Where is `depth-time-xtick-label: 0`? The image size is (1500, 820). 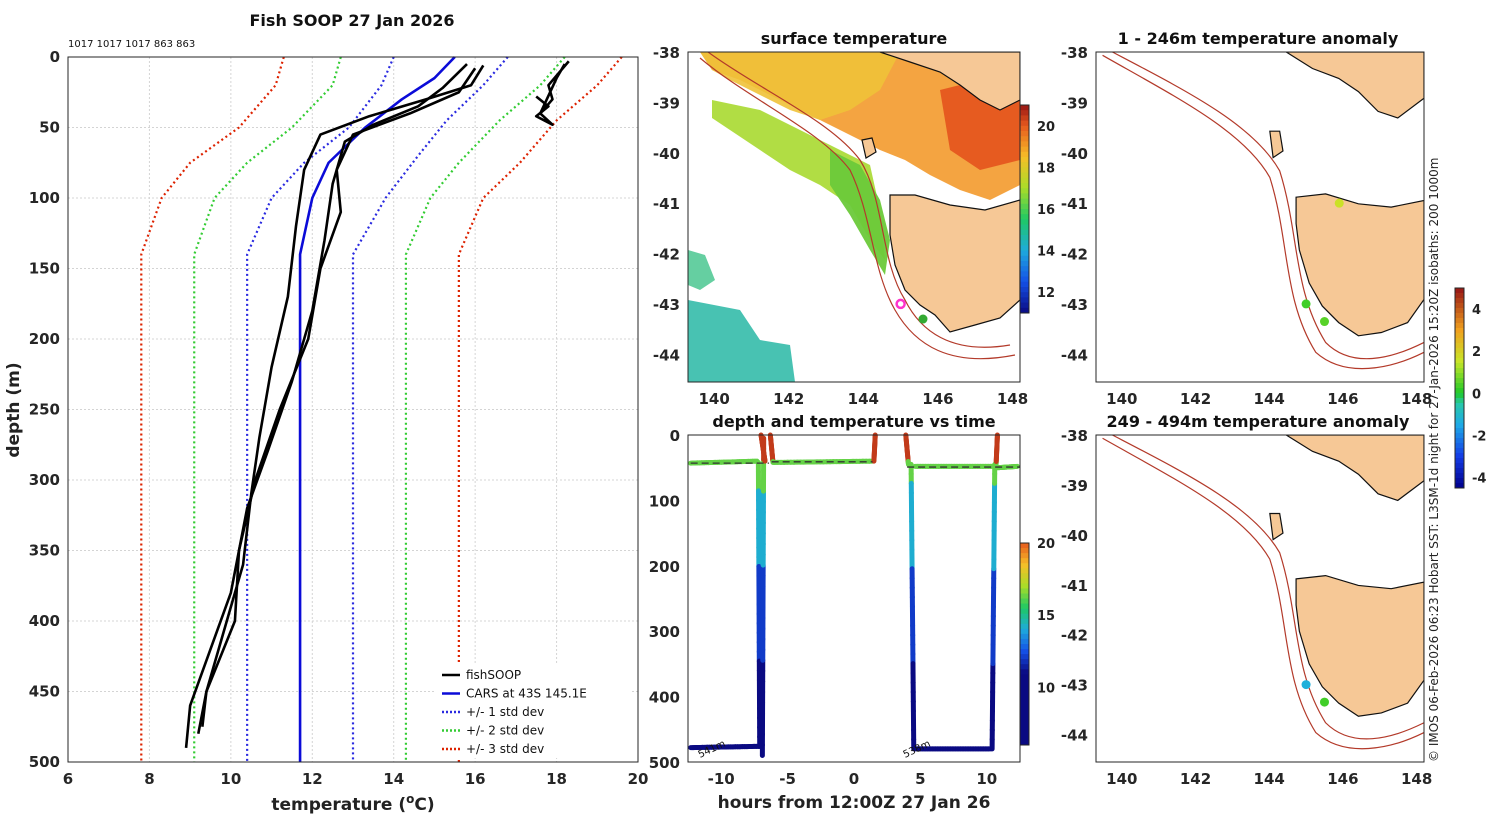 depth-time-xtick-label: 0 is located at coordinates (854, 779).